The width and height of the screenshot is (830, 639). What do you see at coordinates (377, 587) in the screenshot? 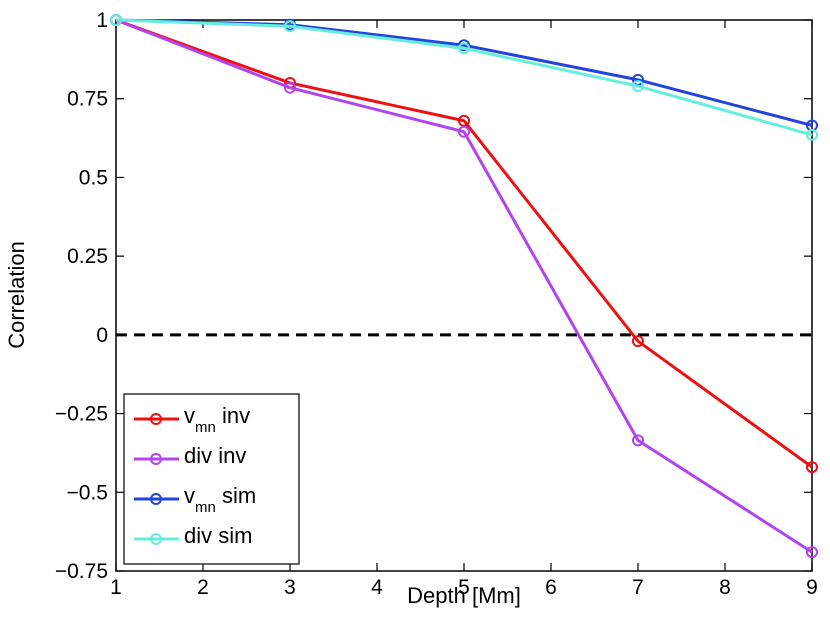
I see `x-tick-label: 4` at bounding box center [377, 587].